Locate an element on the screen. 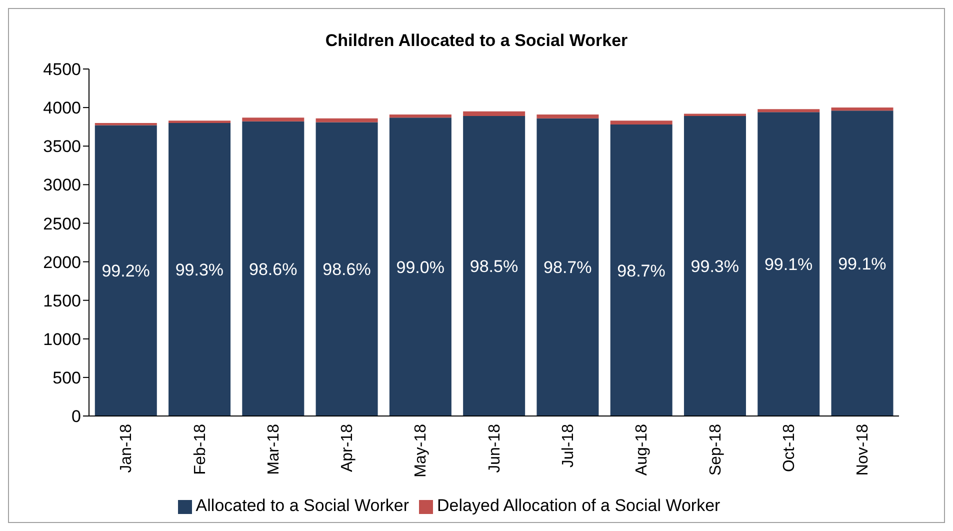  annotation: 99.0% is located at coordinates (420, 267).